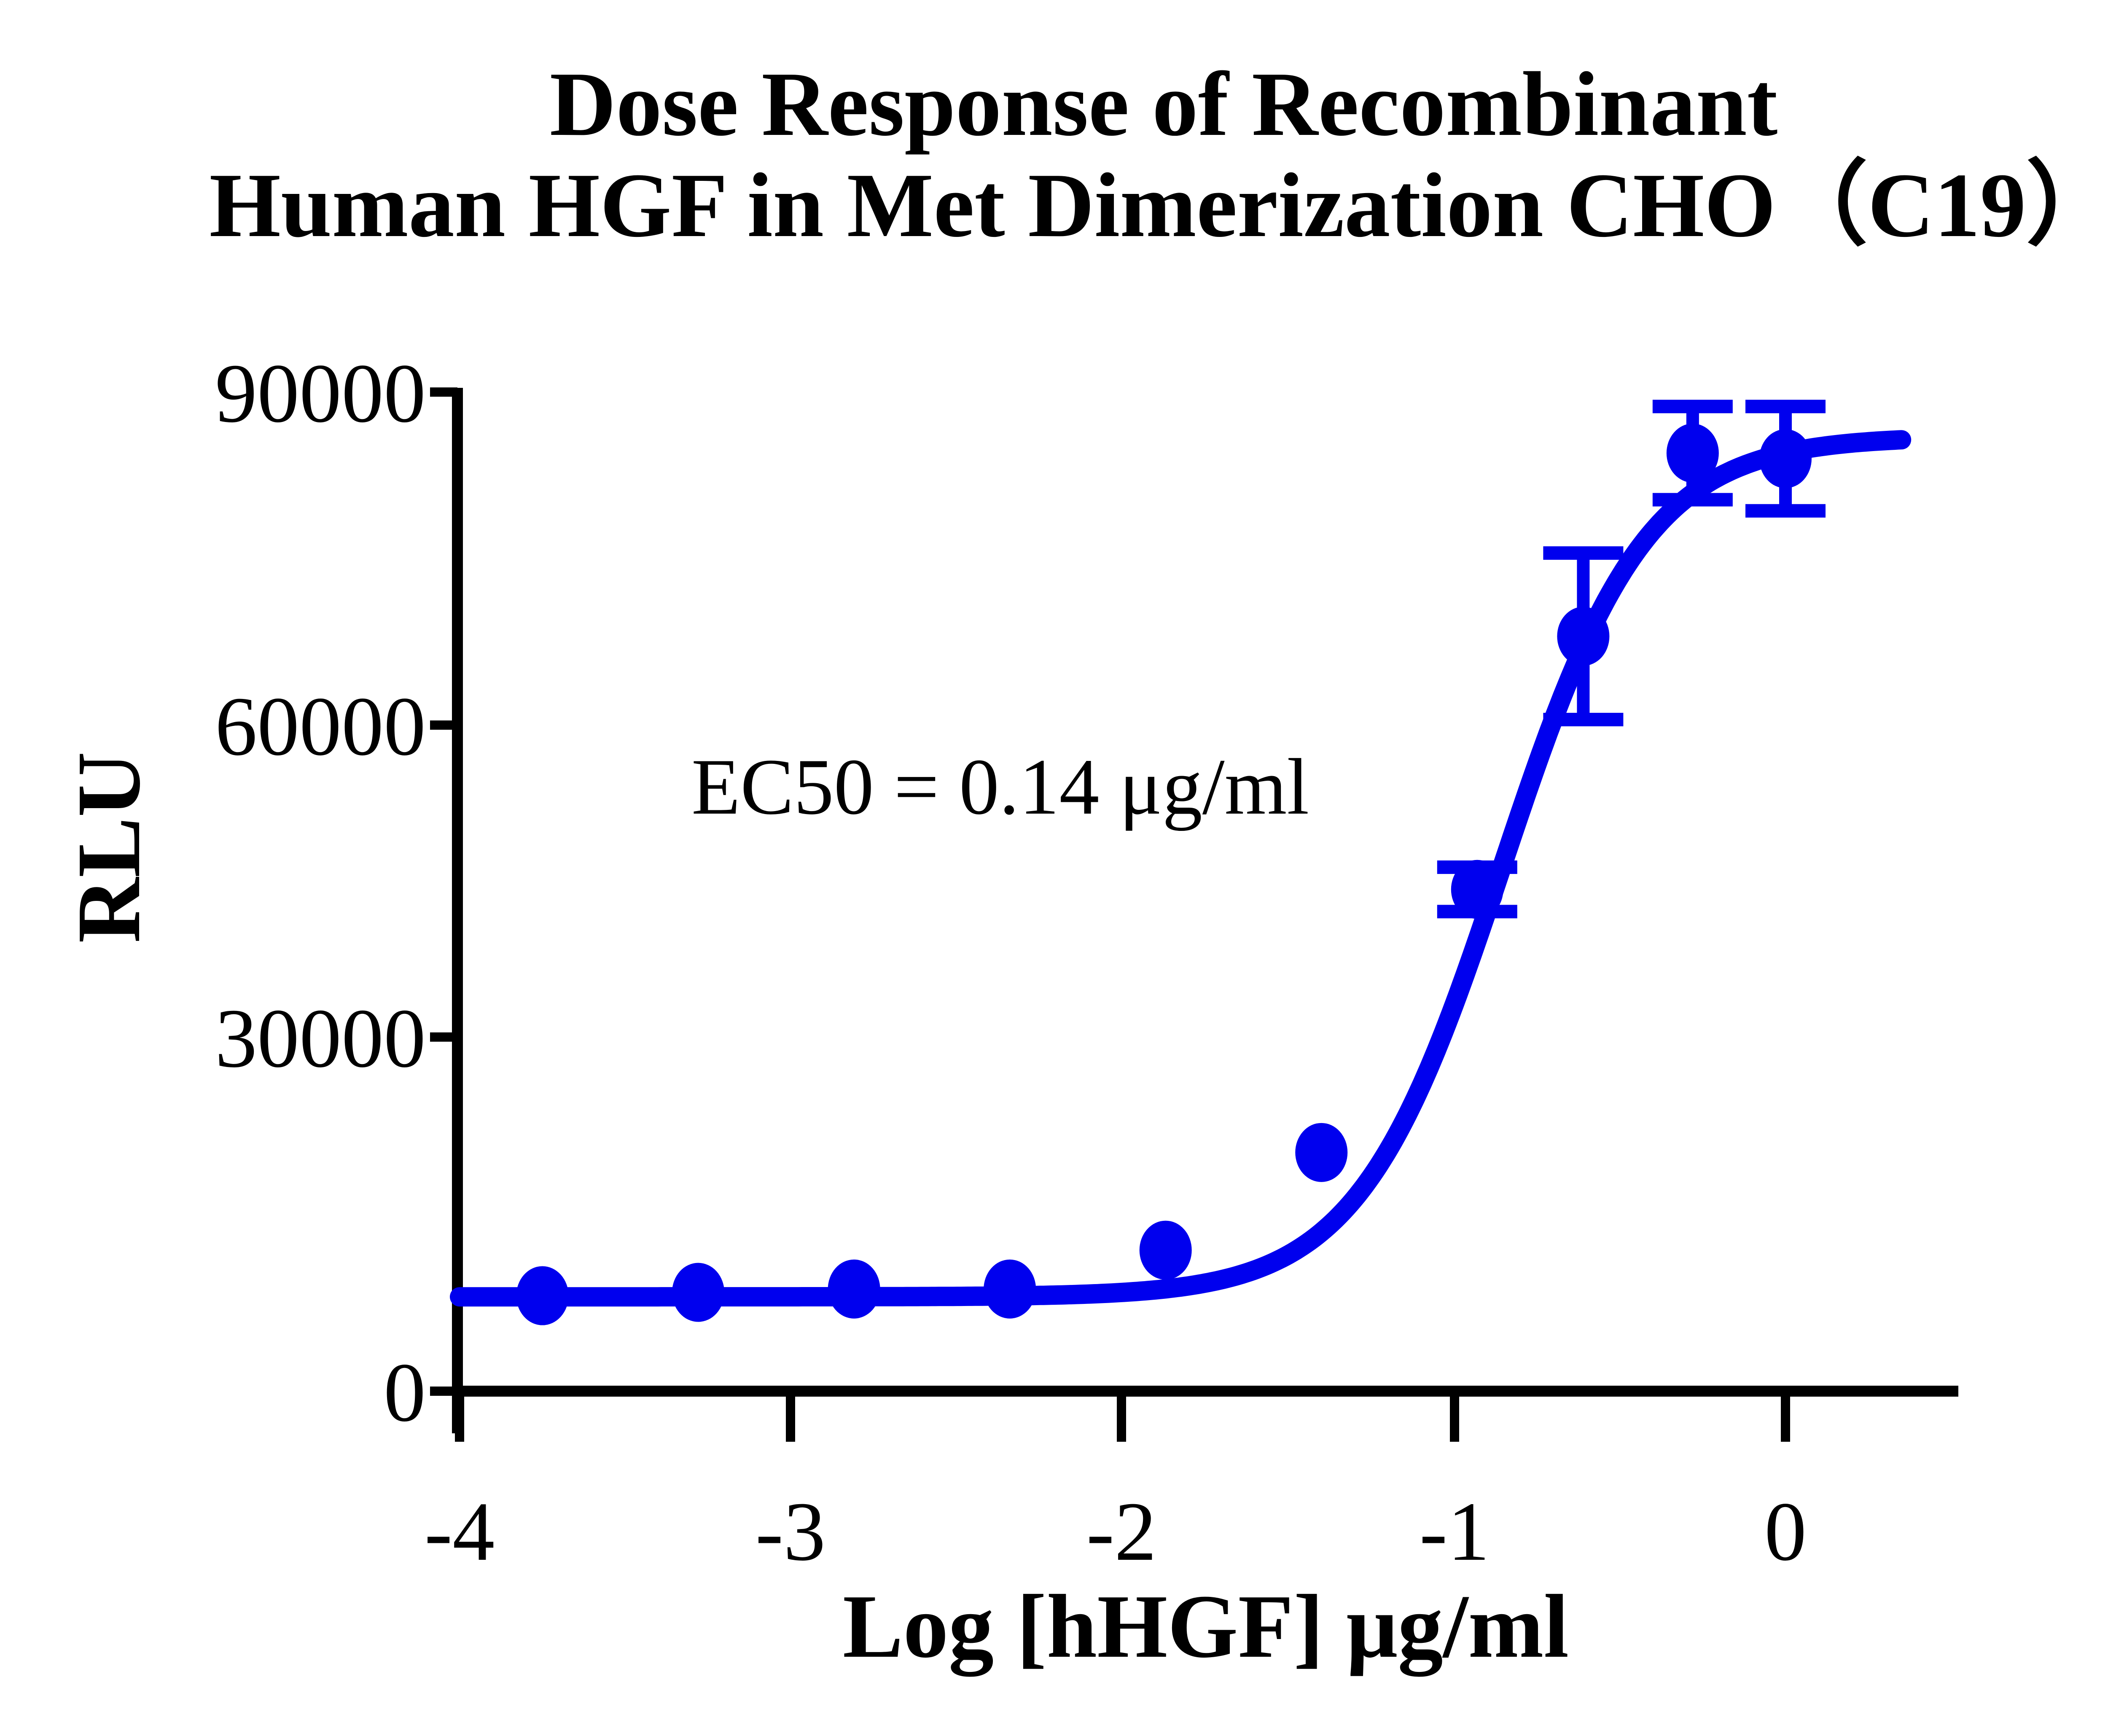 The image size is (2108, 1736). What do you see at coordinates (791, 1531) in the screenshot?
I see `x-tick-label-minus3: -3` at bounding box center [791, 1531].